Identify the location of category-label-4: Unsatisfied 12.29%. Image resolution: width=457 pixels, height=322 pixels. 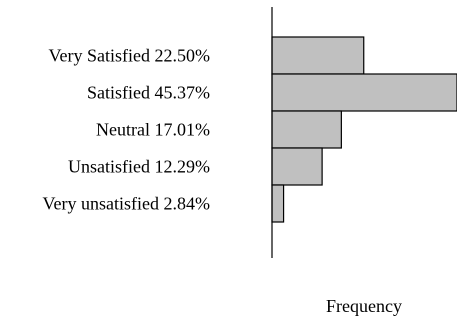
(139, 167).